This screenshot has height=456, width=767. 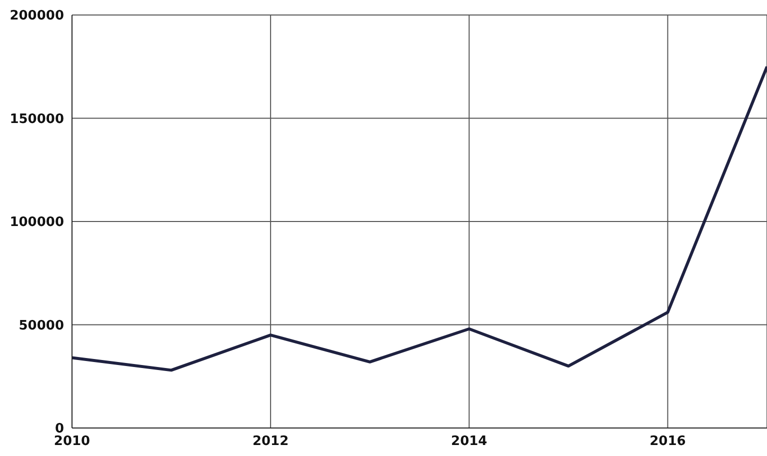 I want to click on x-tick-label: 2016, so click(x=668, y=442).